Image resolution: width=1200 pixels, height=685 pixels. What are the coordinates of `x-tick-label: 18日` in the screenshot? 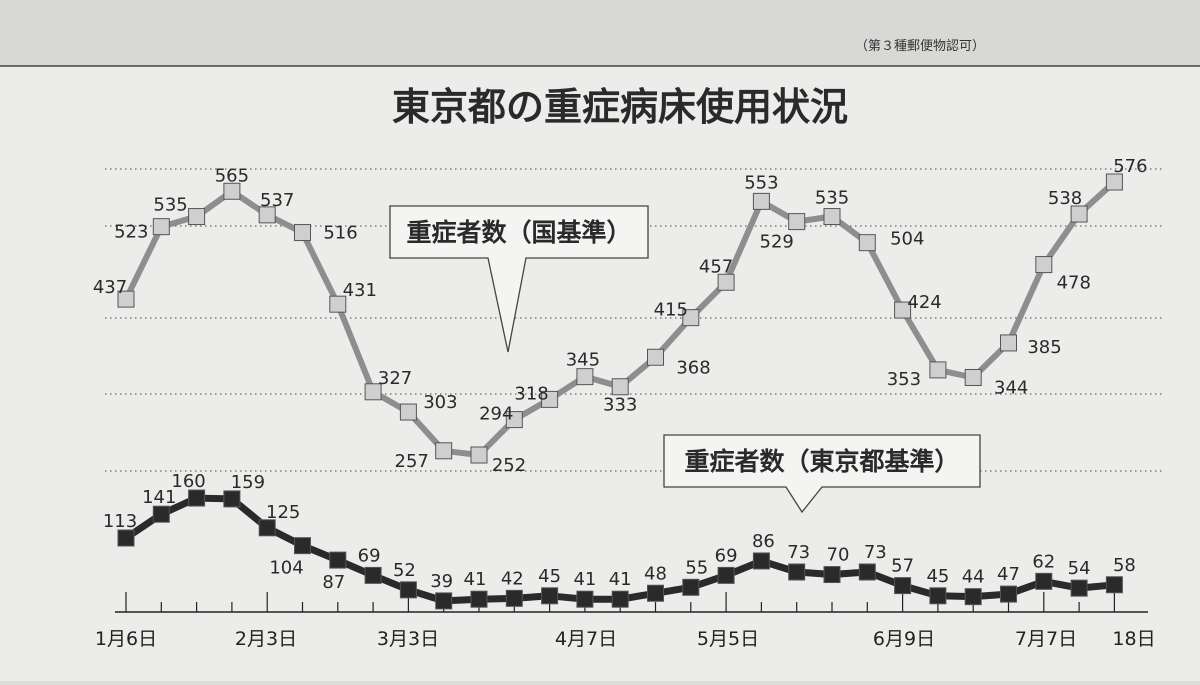 It's located at (1133, 639).